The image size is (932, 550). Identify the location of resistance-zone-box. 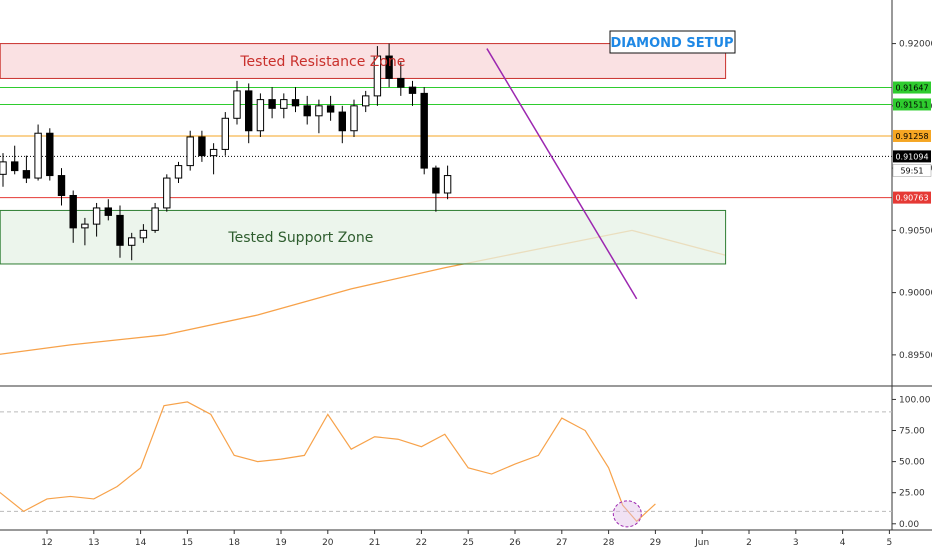
(363, 61).